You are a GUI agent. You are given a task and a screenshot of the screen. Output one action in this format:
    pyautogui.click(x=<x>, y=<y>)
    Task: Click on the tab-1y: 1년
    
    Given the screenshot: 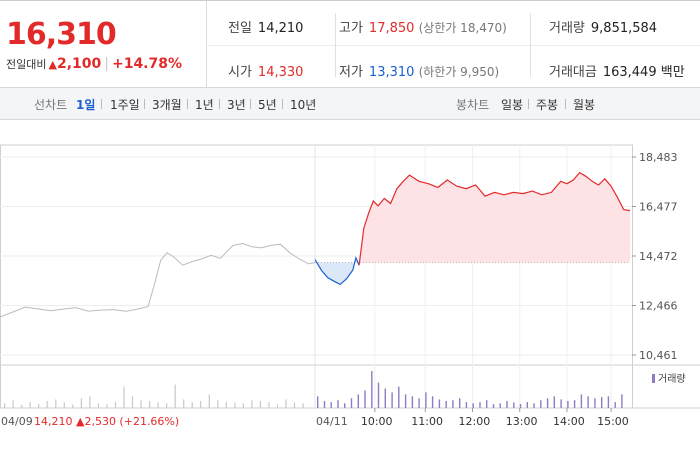 What is the action you would take?
    pyautogui.click(x=204, y=105)
    